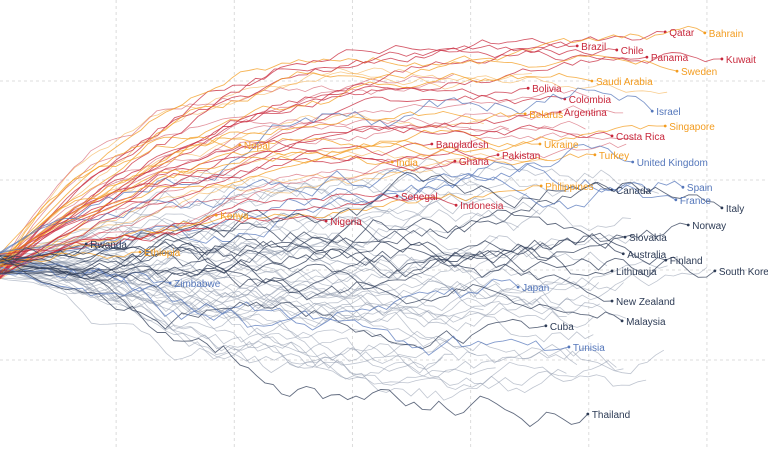  What do you see at coordinates (474, 162) in the screenshot?
I see `series-label: Ghana` at bounding box center [474, 162].